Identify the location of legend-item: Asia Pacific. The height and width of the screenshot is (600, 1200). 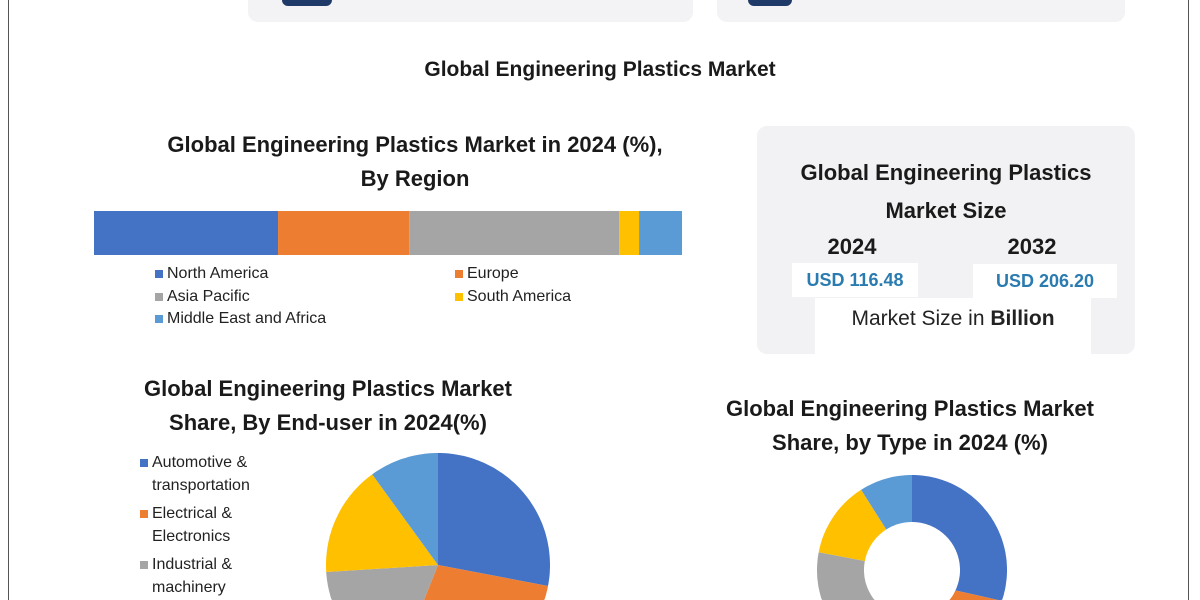
(202, 297).